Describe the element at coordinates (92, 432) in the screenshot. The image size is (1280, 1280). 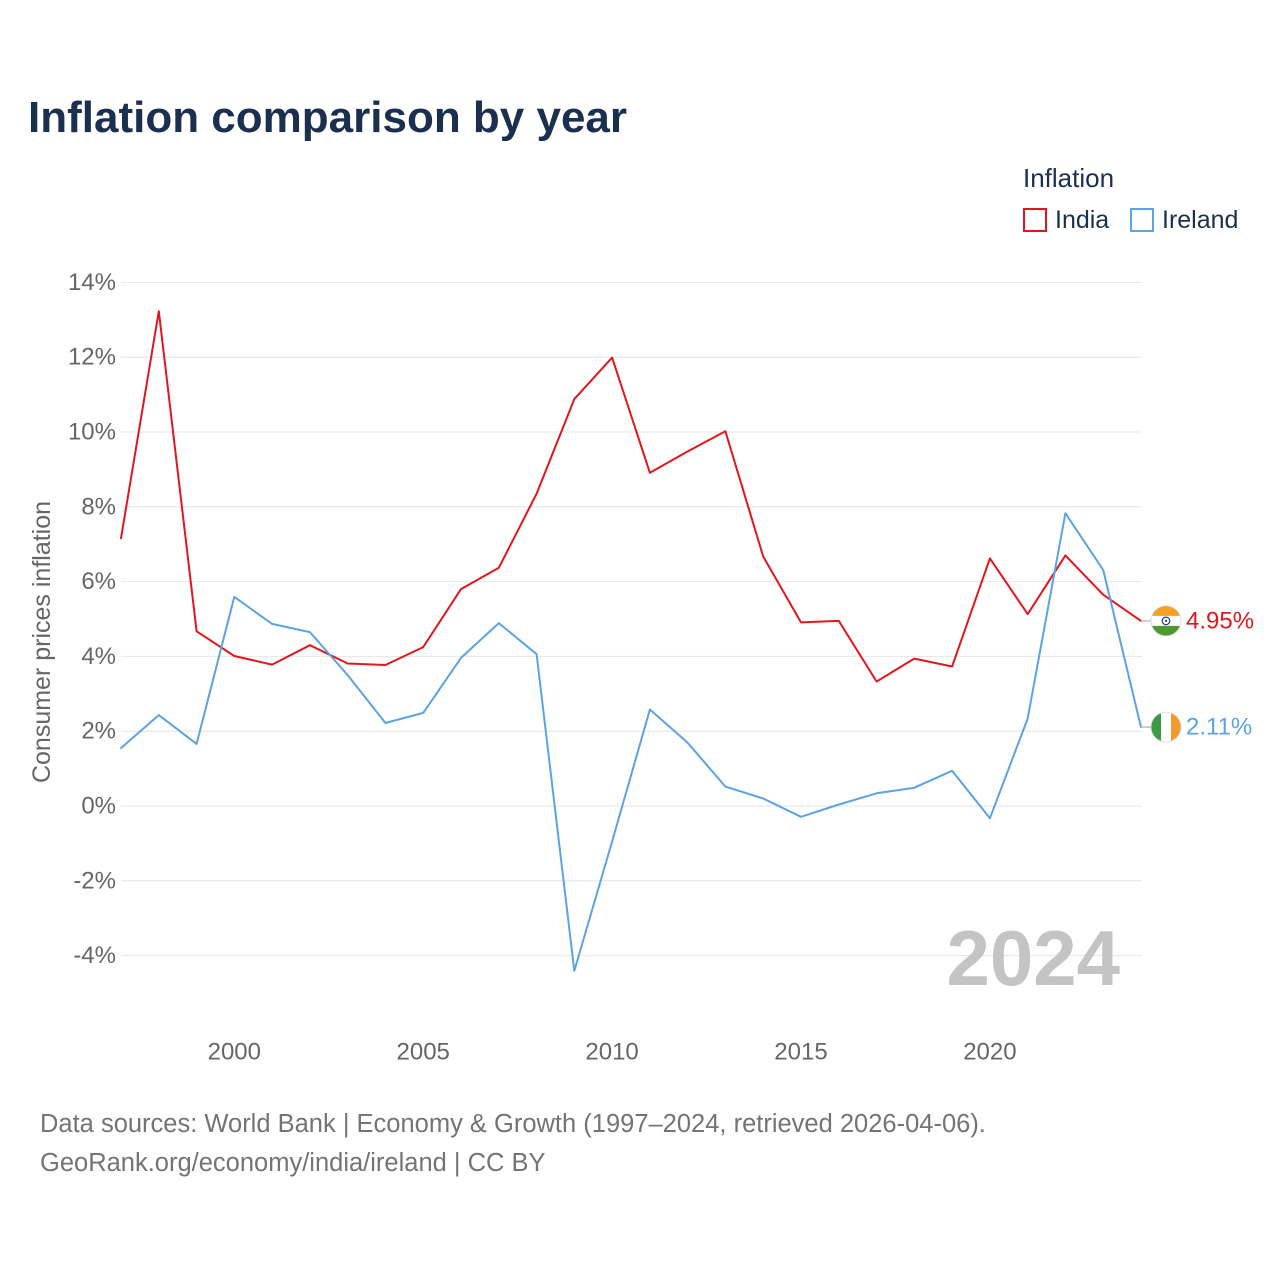
I see `y-tick-label: 10%` at that location.